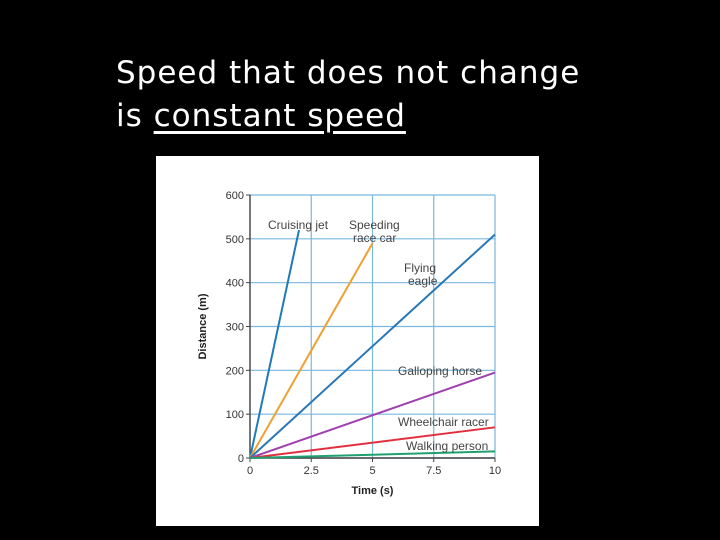 This screenshot has height=540, width=720. I want to click on series-label-wheelchair-racer: Wheelchair racer, so click(443, 422).